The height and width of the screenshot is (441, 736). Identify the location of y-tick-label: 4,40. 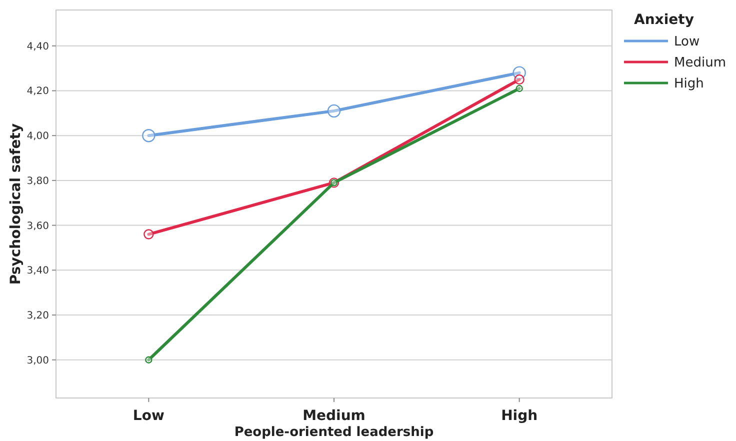
(37, 46).